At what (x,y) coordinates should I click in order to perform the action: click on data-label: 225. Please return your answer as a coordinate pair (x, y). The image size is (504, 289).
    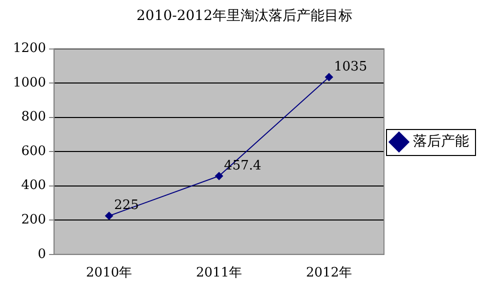
    Looking at the image, I should click on (126, 206).